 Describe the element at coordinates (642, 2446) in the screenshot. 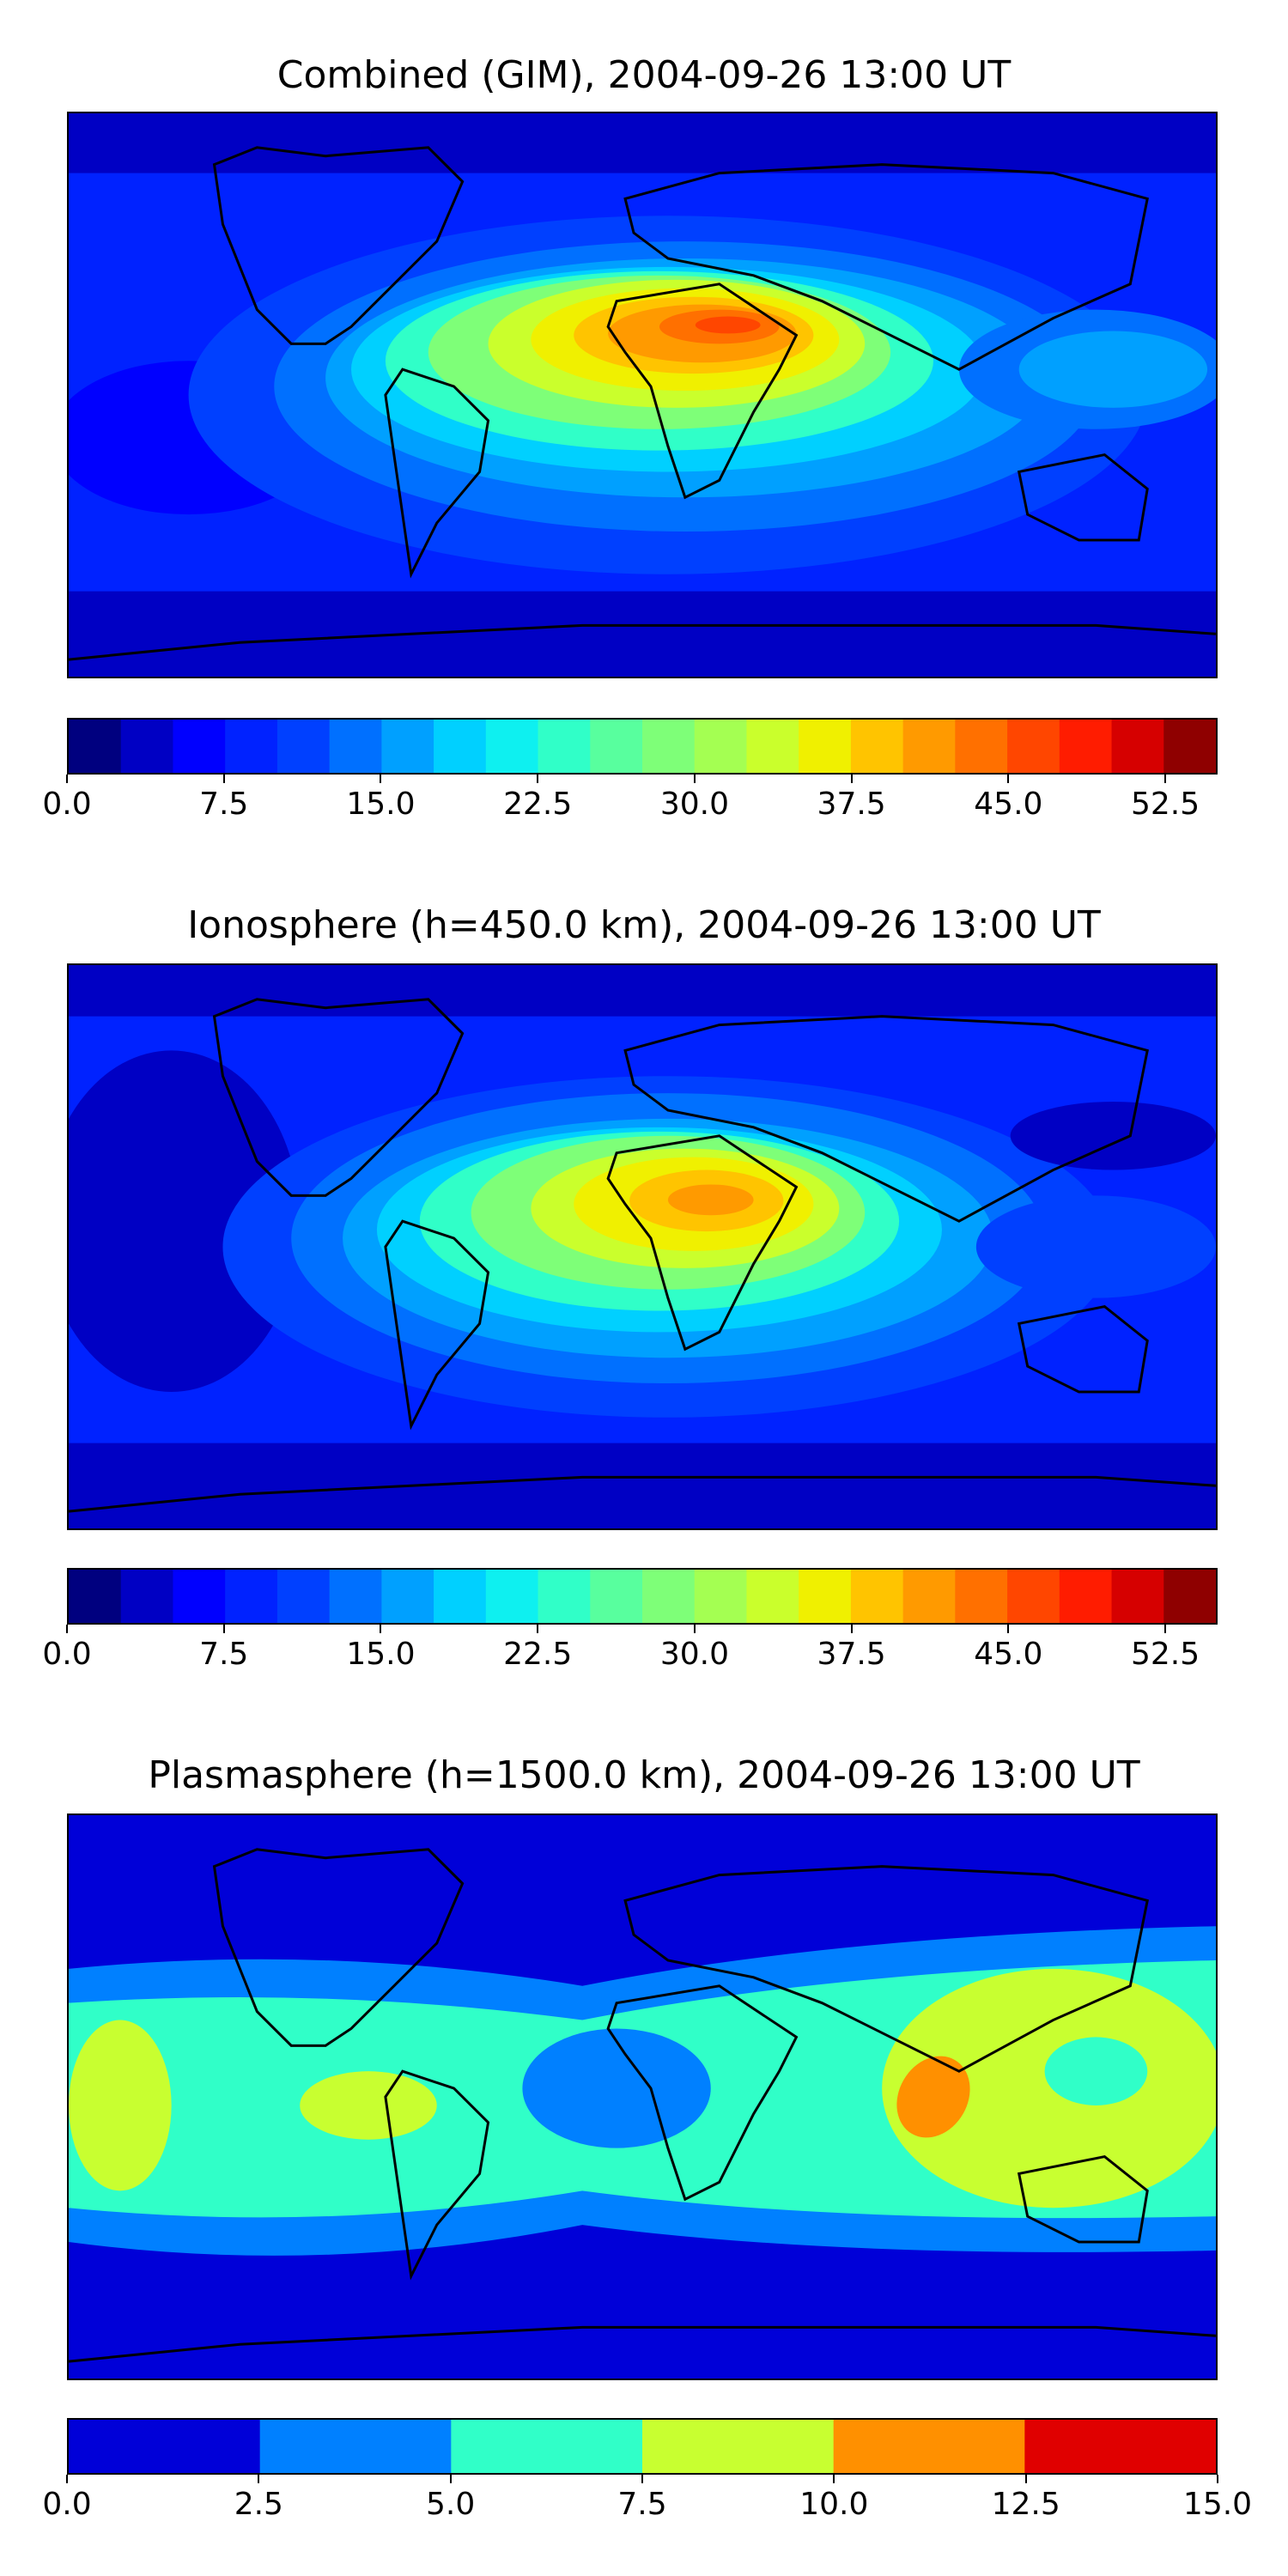

I see `colorbar-plasmasphere` at that location.